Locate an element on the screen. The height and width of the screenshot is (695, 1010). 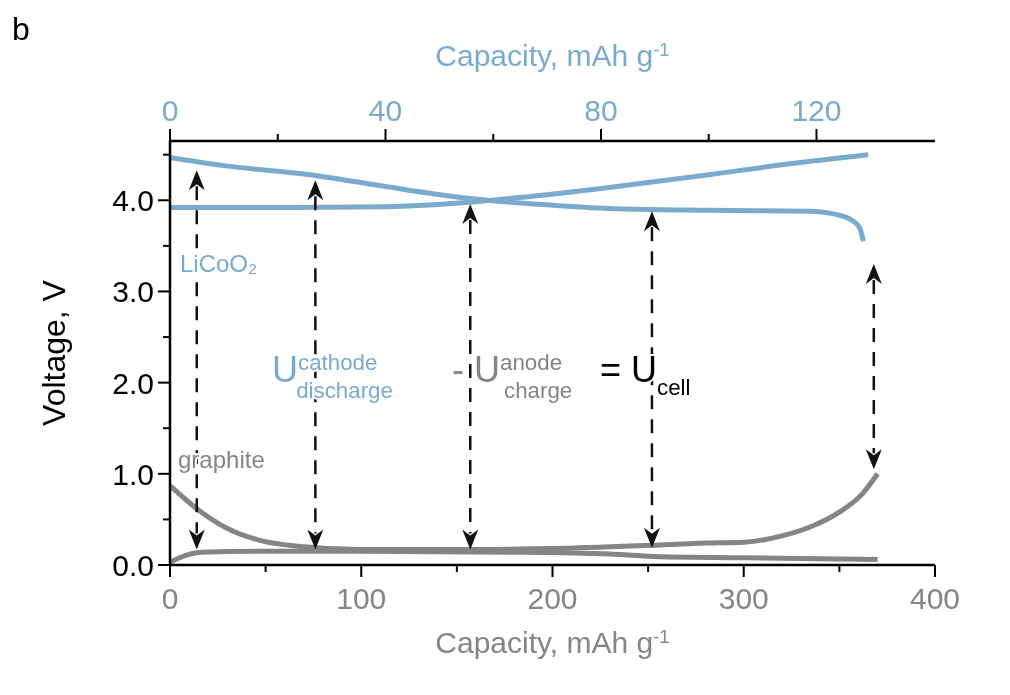
text: b is located at coordinates (21, 29).